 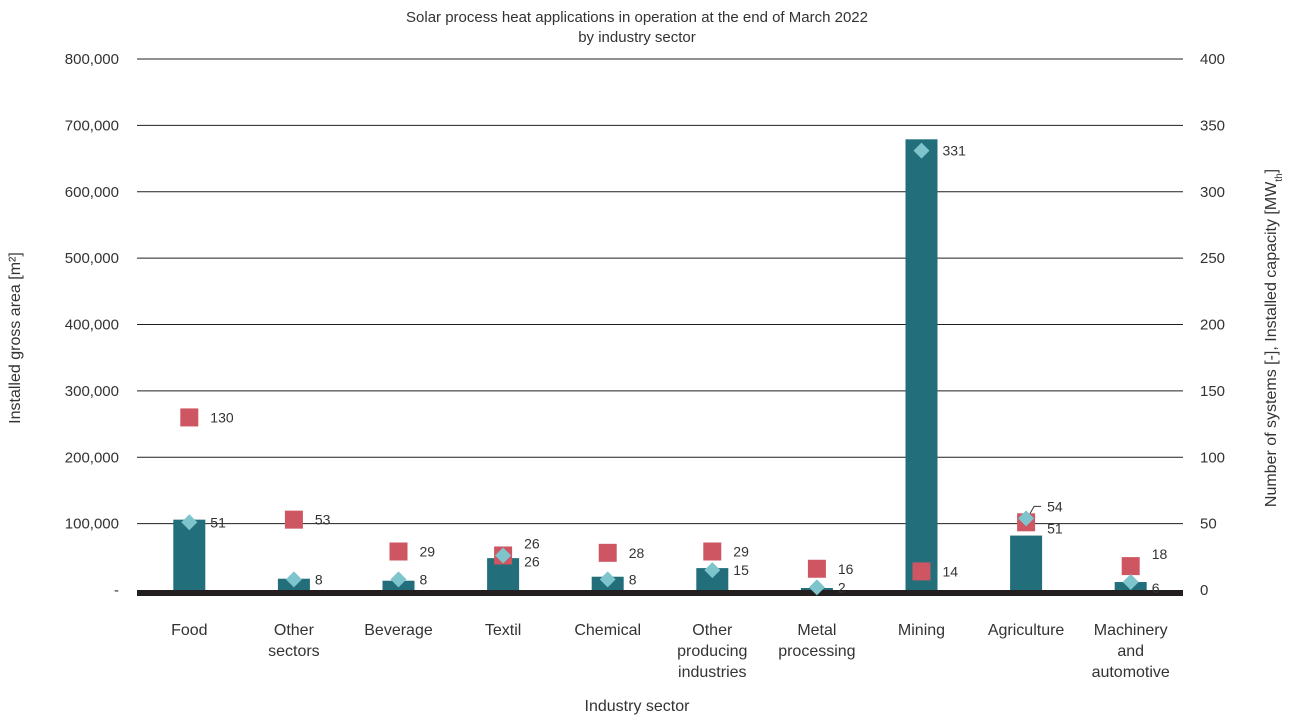 What do you see at coordinates (1055, 506) in the screenshot?
I see `diamond-value-label: 54` at bounding box center [1055, 506].